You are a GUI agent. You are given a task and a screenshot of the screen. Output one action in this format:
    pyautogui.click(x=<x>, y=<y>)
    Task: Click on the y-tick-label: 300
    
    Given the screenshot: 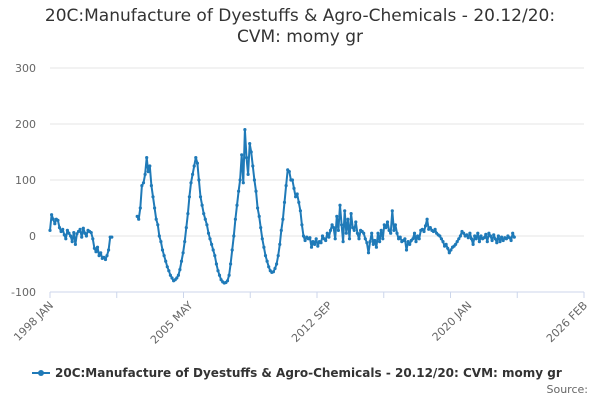 What is the action you would take?
    pyautogui.click(x=25, y=68)
    